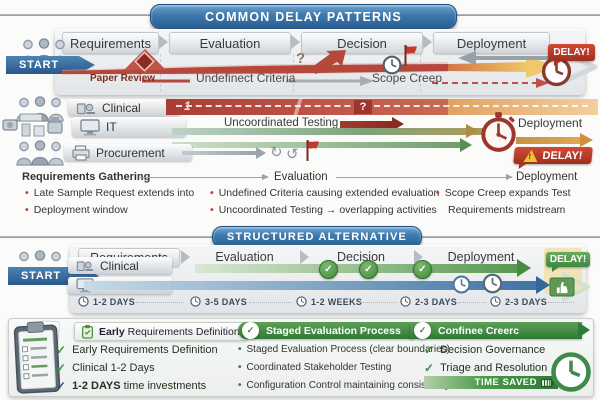  Describe the element at coordinates (307, 107) in the screenshot. I see `clinical-delay-band` at that location.